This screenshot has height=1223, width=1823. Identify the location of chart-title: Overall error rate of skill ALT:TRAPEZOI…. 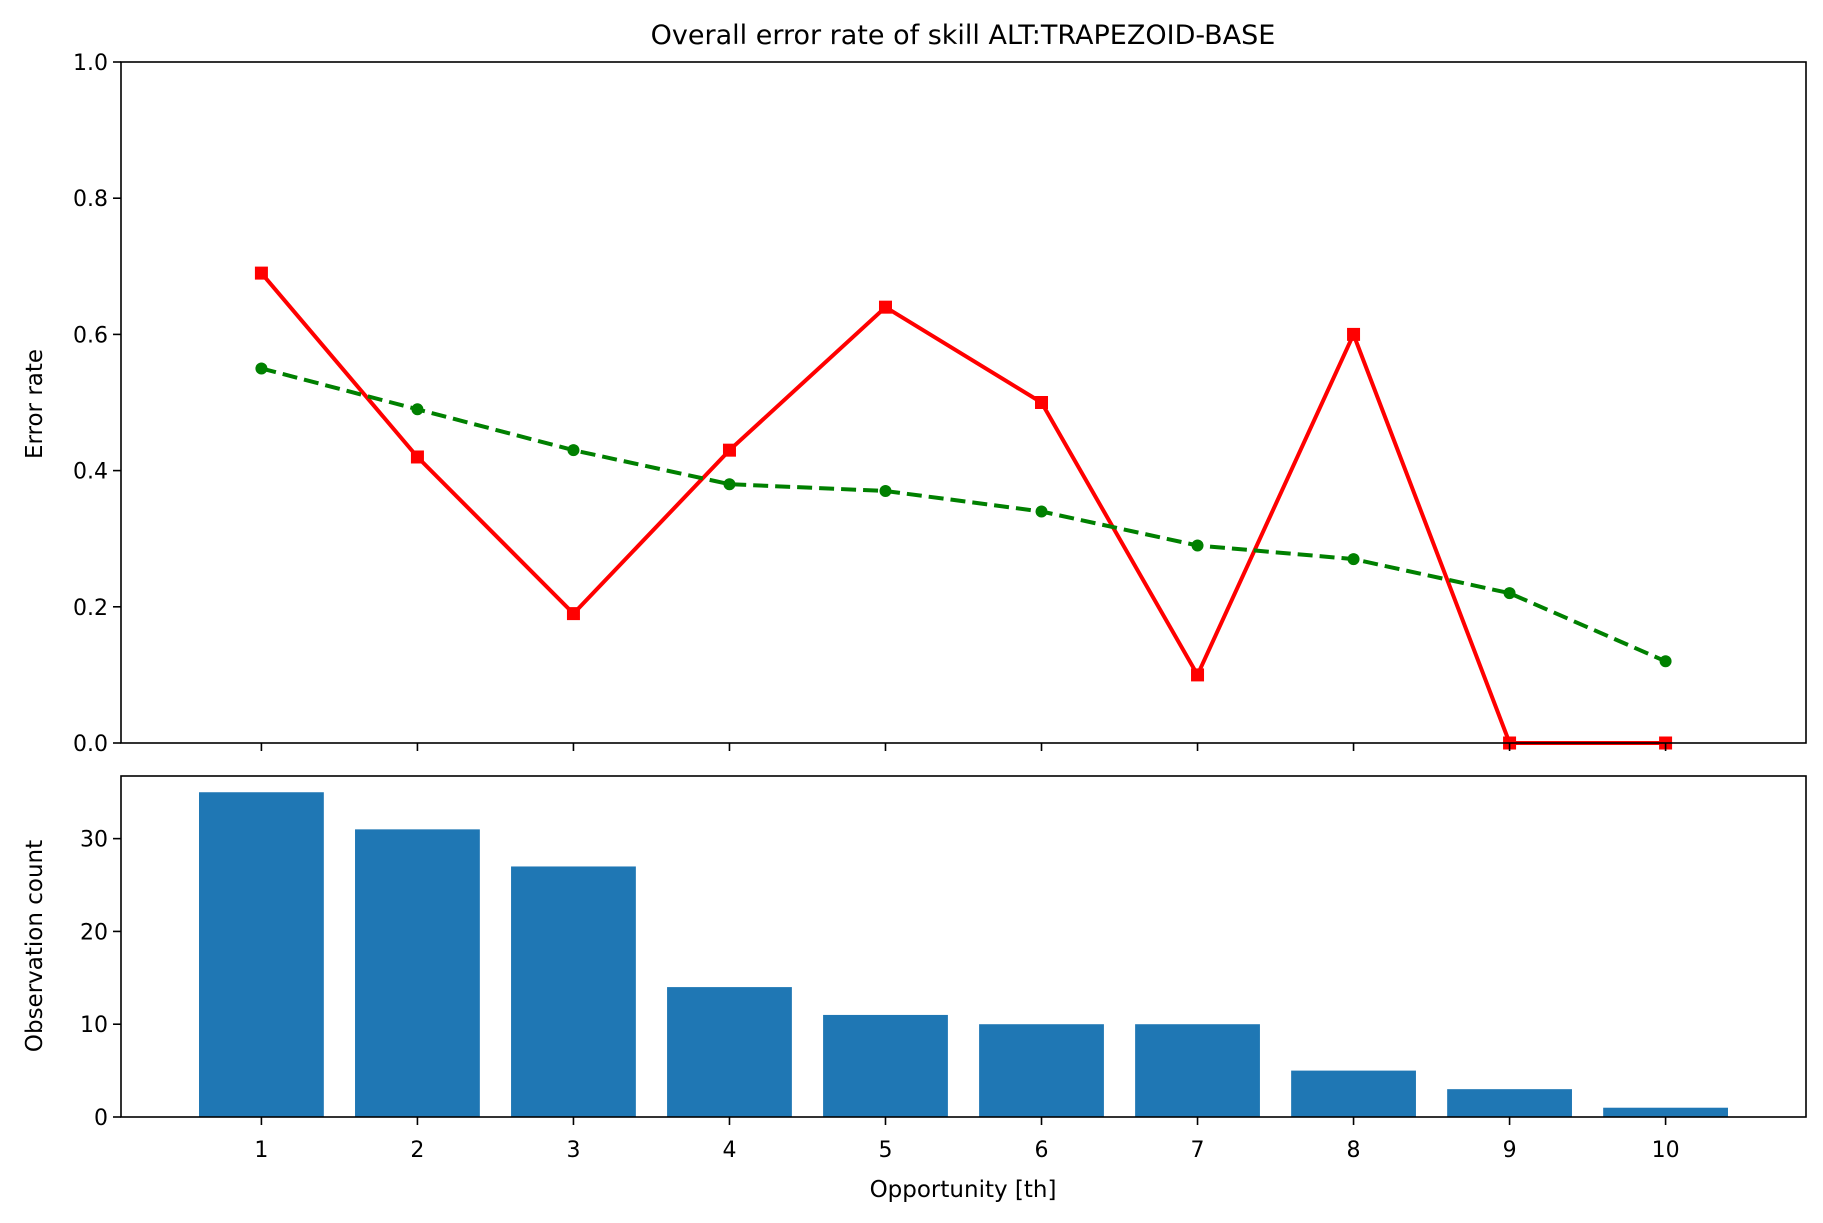
(963, 35).